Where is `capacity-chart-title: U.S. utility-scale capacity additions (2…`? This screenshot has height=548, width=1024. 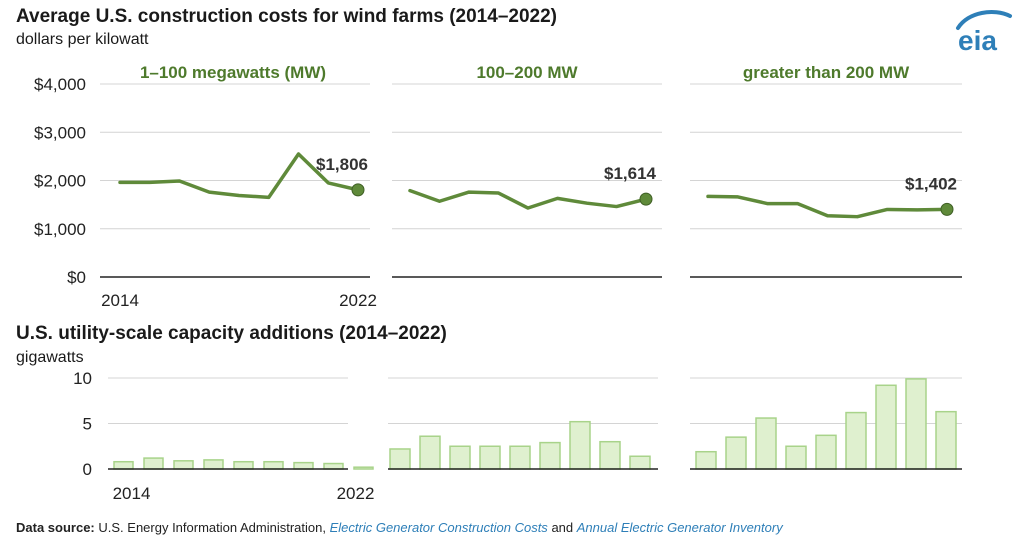
capacity-chart-title: U.S. utility-scale capacity additions (2… is located at coordinates (231, 333).